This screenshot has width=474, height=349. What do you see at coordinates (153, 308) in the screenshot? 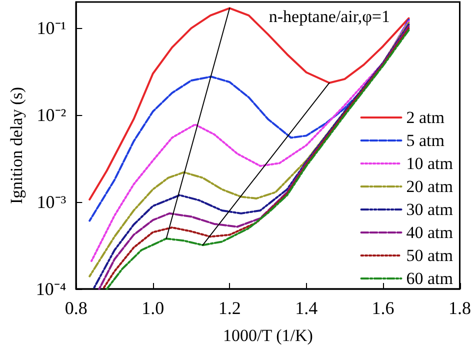
I see `x-tick-label: 1.0` at bounding box center [153, 308].